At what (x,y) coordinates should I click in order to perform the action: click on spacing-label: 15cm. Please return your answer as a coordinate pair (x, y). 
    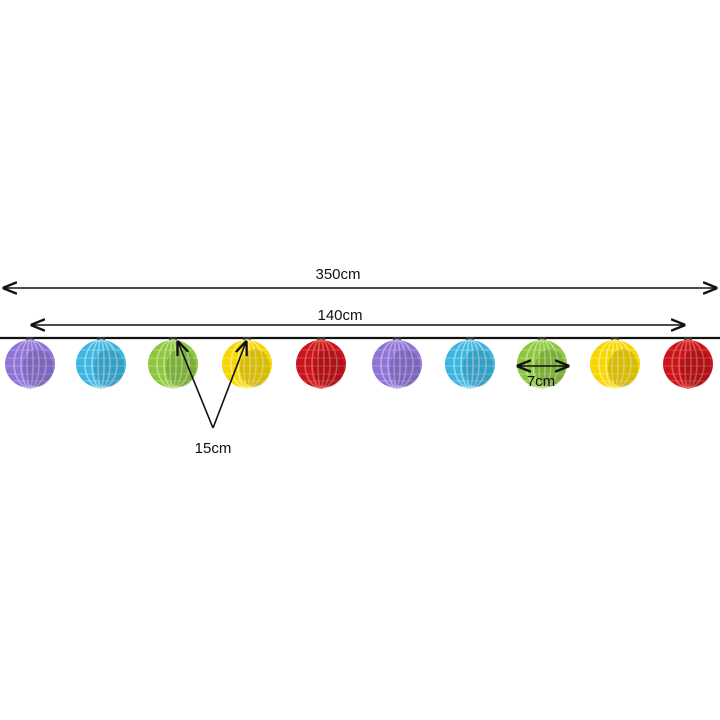
    Looking at the image, I should click on (213, 448).